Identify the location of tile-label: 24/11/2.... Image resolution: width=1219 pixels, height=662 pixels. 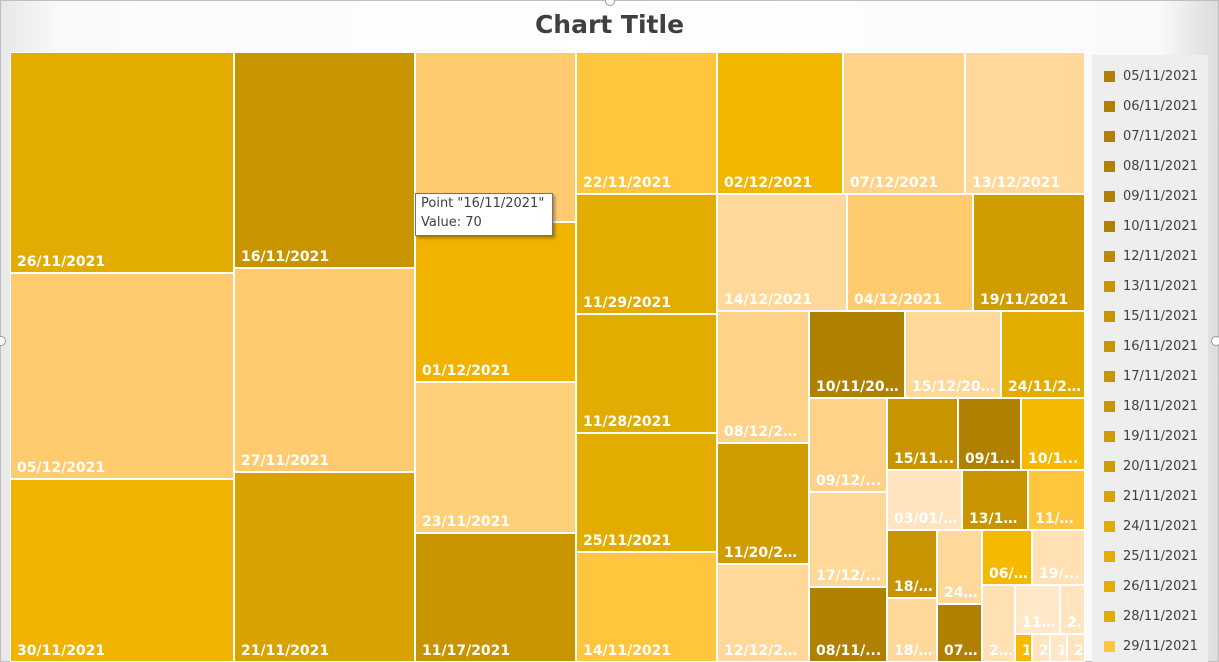
(1045, 387).